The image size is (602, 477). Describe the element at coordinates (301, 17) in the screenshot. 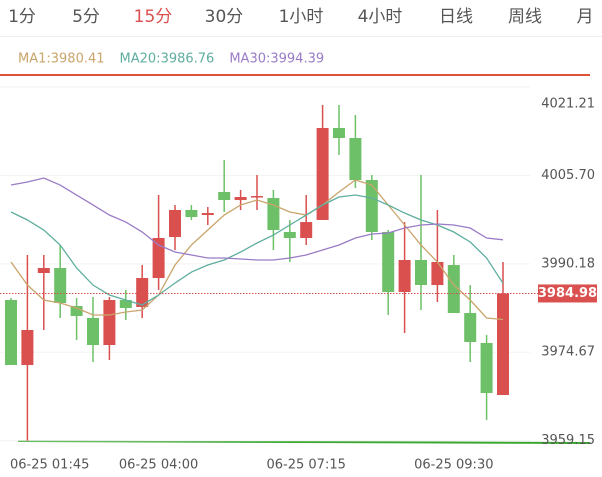

I see `tab: 1小时` at that location.